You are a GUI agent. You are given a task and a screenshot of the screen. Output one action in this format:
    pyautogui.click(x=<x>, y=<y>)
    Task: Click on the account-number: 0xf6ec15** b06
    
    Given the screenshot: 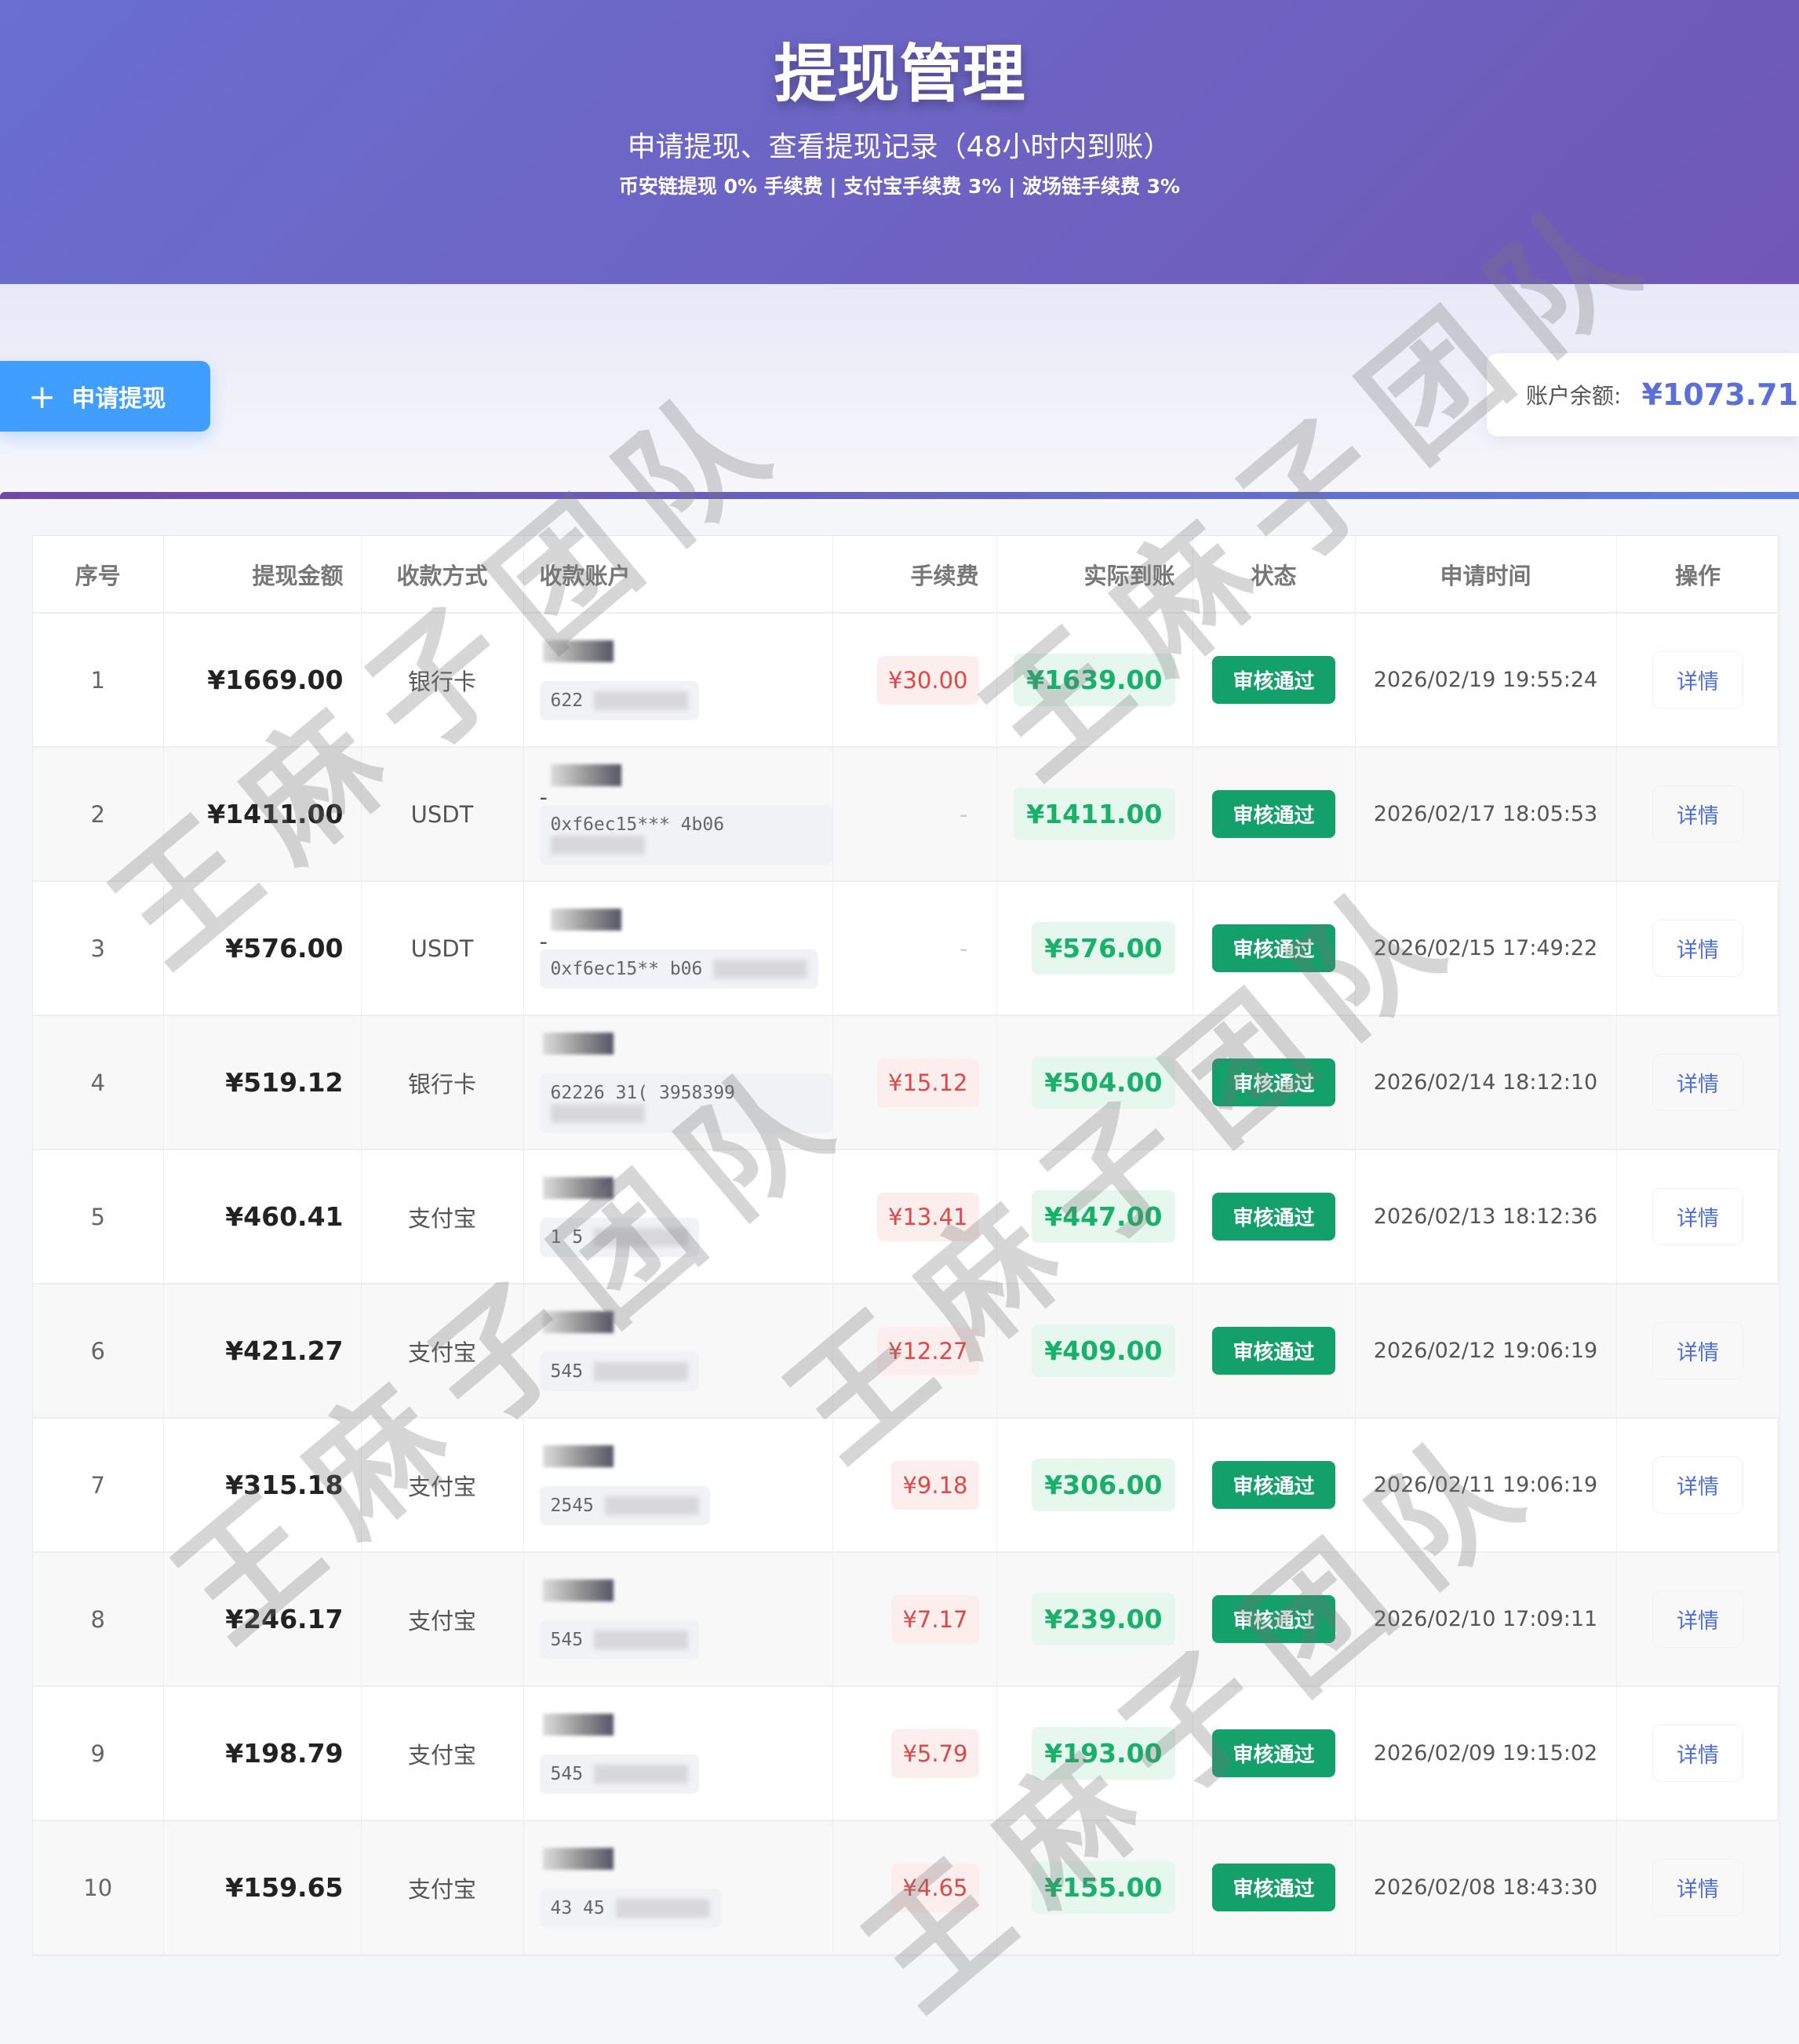 What is the action you would take?
    pyautogui.click(x=679, y=969)
    